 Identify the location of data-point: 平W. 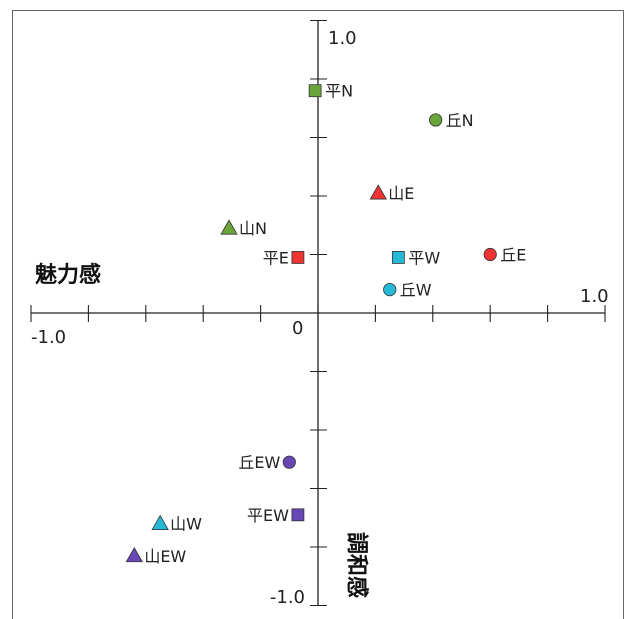
(415, 257).